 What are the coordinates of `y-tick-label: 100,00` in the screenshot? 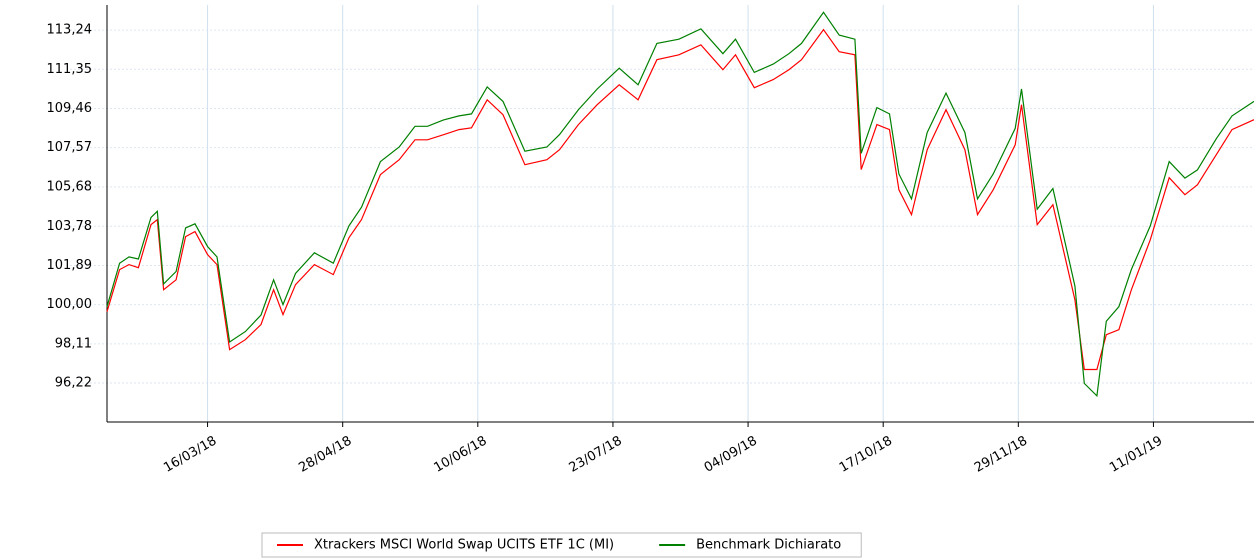 It's located at (70, 304).